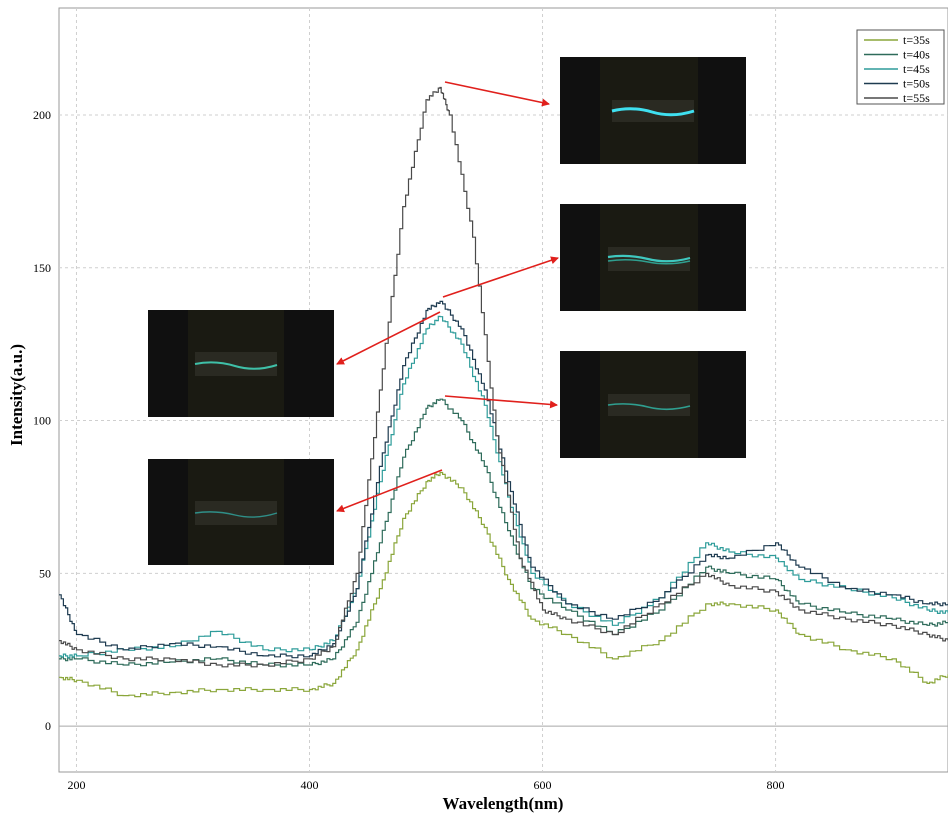  I want to click on annotation-arrows, so click(447, 297).